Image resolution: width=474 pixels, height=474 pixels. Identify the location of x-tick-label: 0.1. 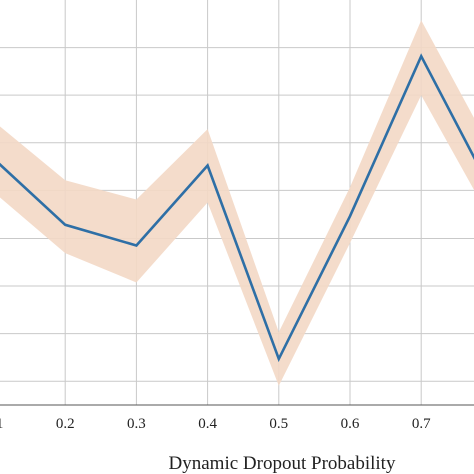
(1, 424).